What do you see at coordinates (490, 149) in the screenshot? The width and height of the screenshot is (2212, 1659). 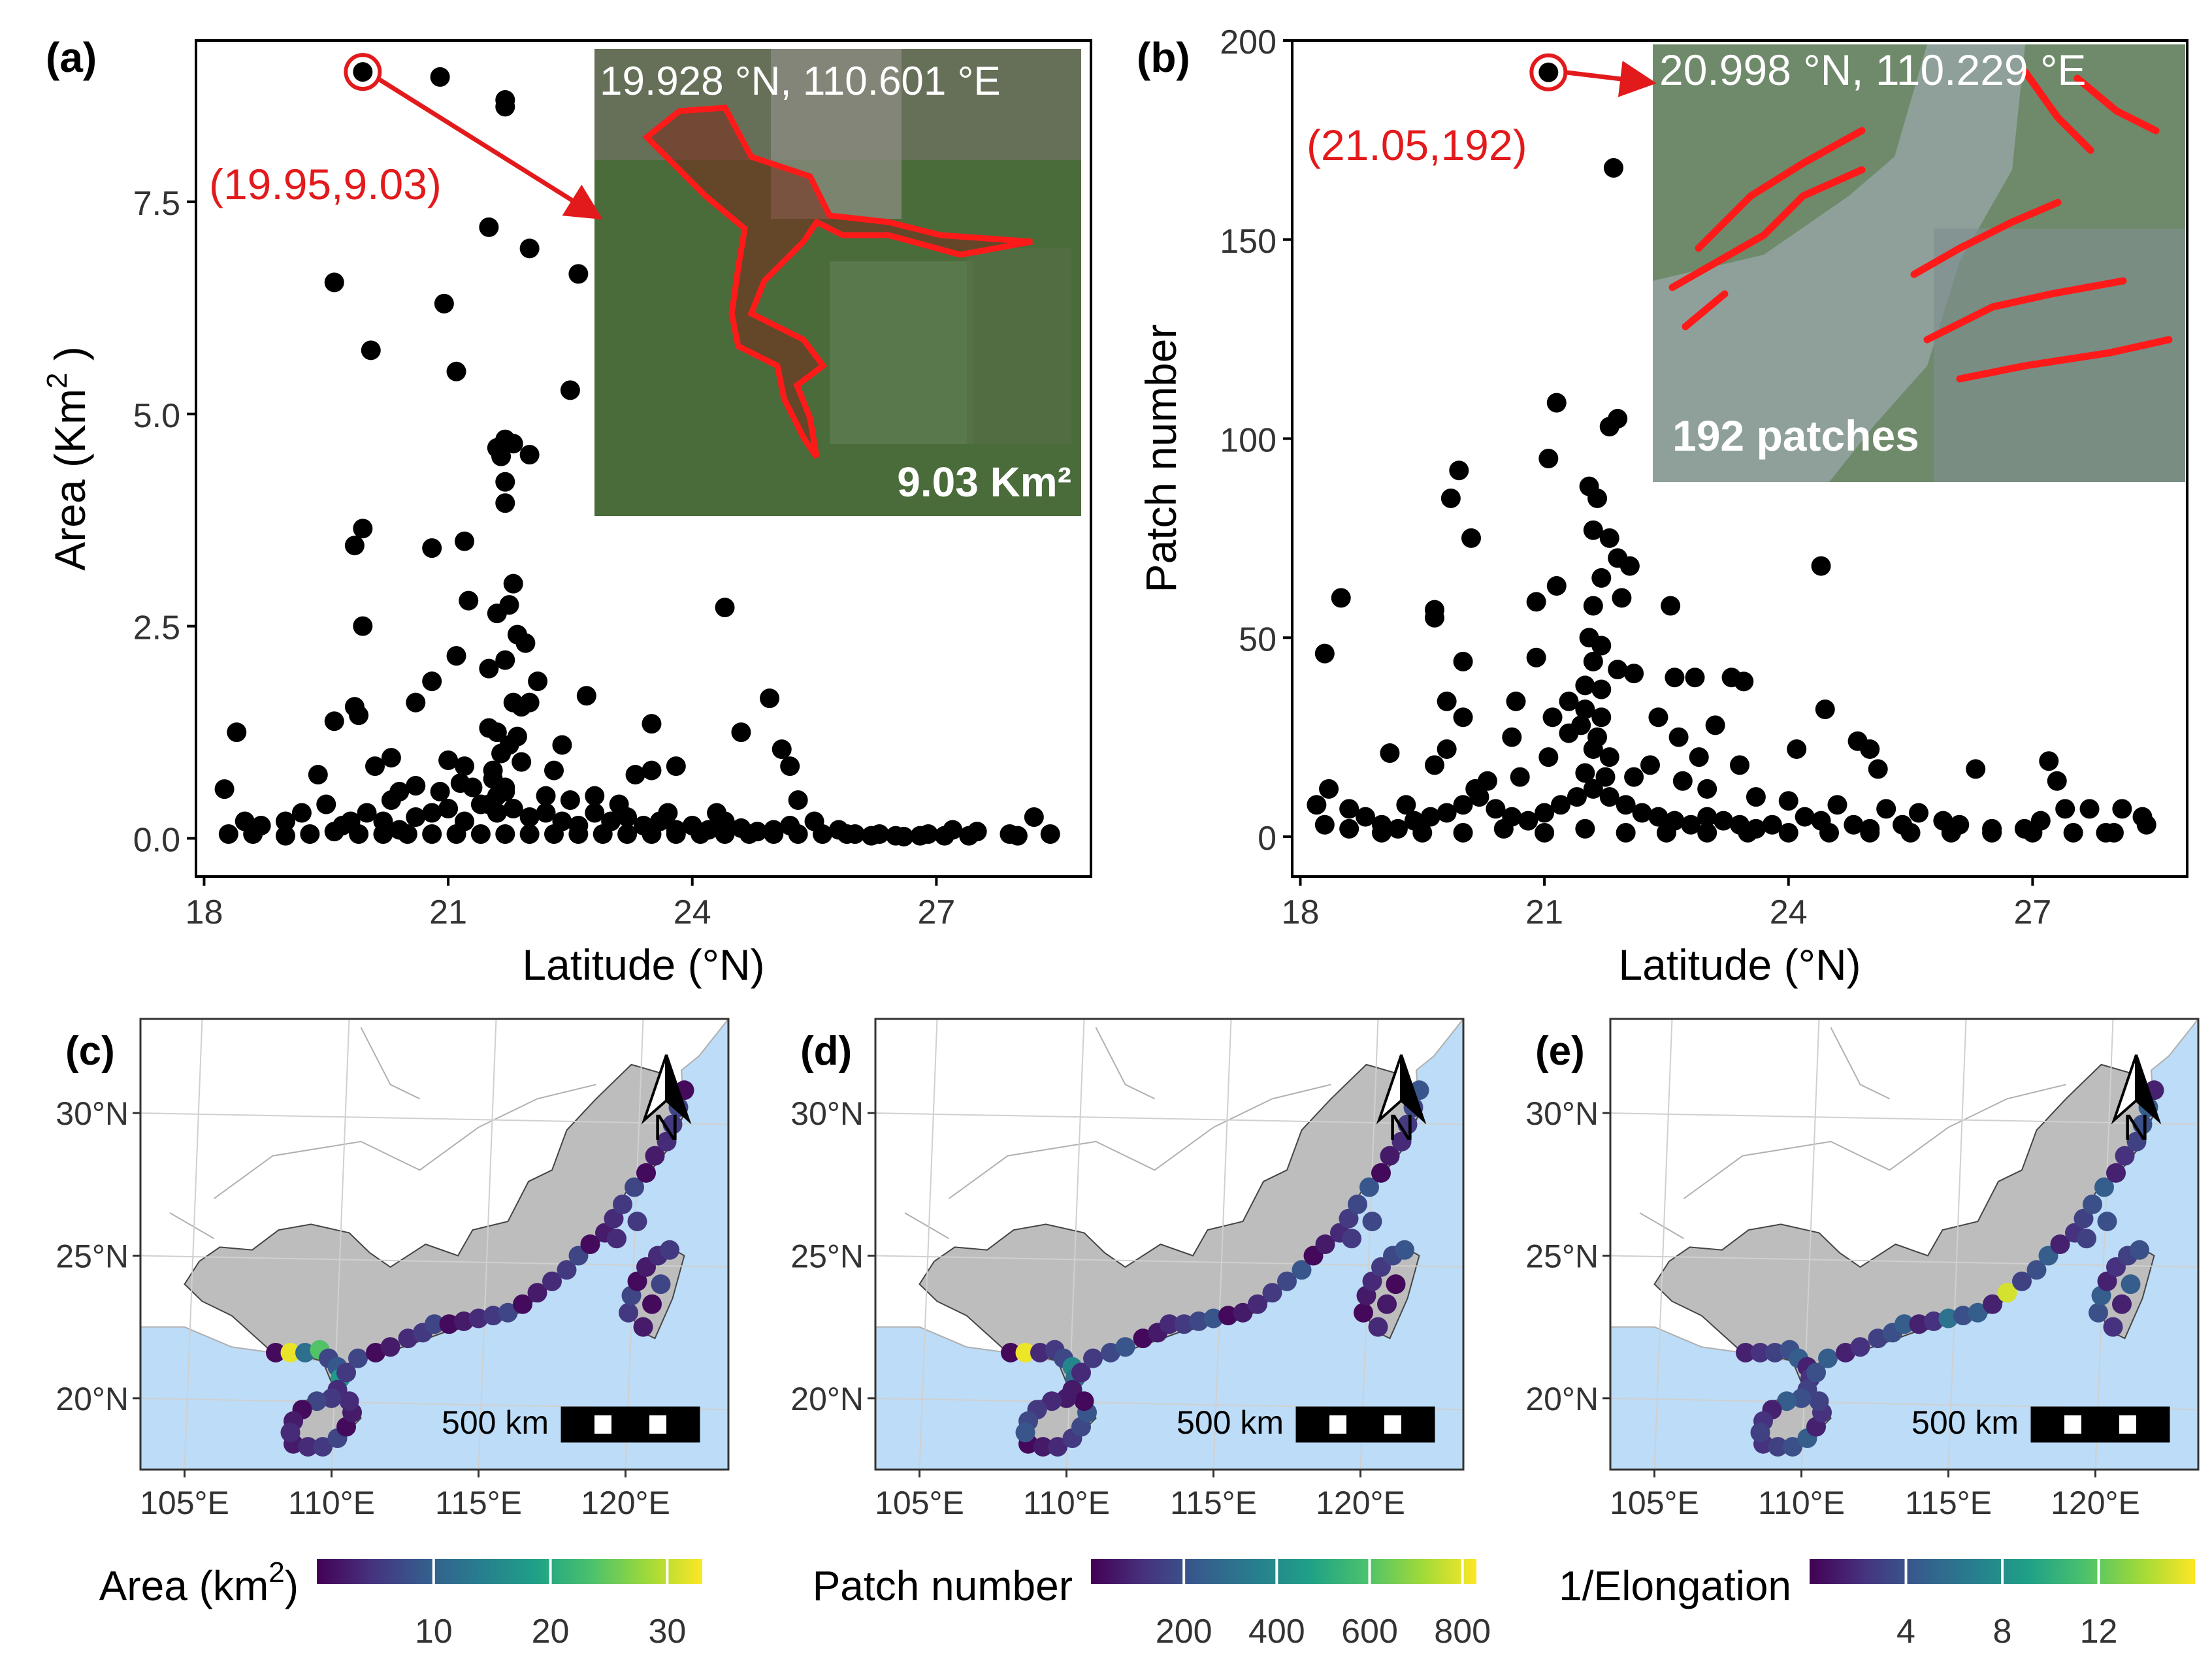 I see `panel-a-highlight-arrow` at bounding box center [490, 149].